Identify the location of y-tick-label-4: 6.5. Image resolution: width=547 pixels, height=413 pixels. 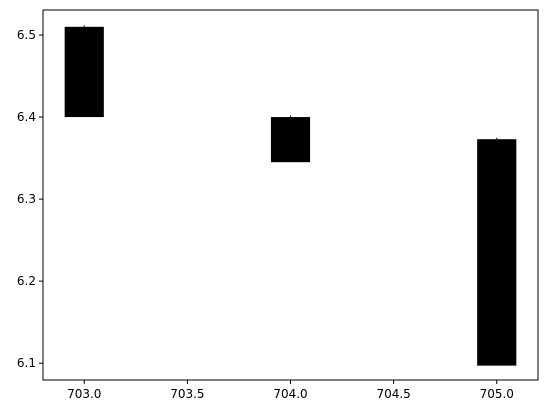
(26, 35).